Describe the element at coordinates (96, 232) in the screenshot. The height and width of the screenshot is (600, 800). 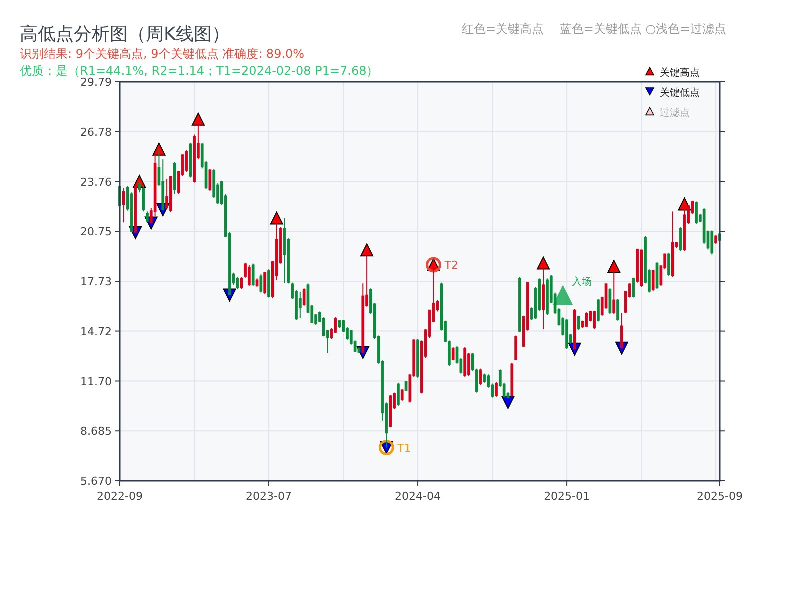
I see `y-tick-label: 20.75` at that location.